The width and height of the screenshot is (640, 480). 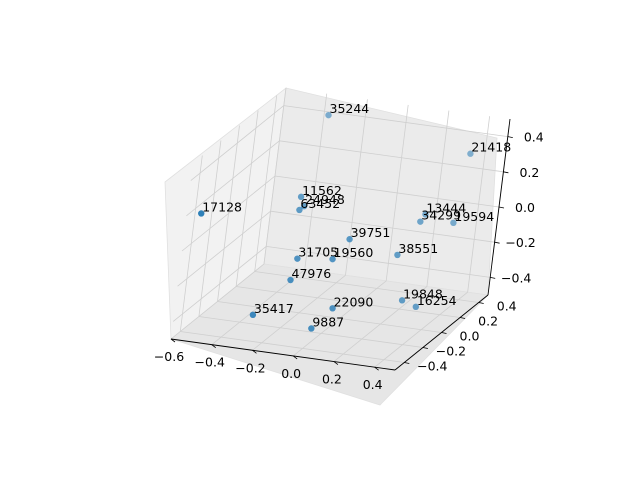 What do you see at coordinates (491, 147) in the screenshot?
I see `point-label: 21418` at bounding box center [491, 147].